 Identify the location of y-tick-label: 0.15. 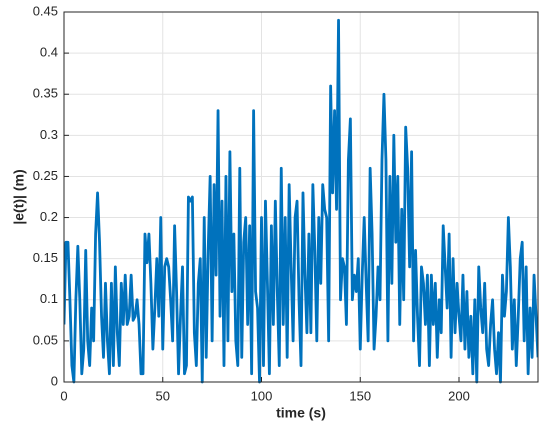
(45, 257).